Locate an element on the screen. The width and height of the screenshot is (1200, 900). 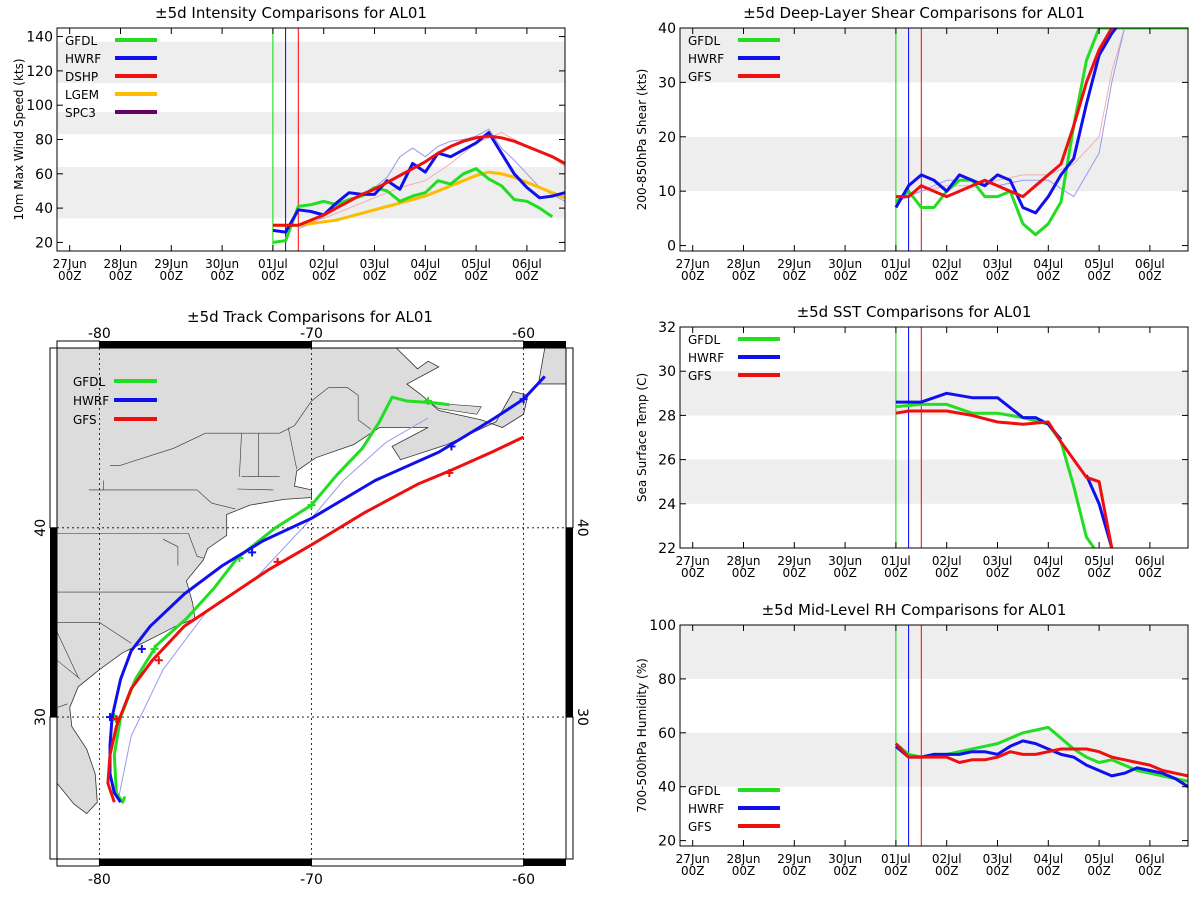
x-tick-label: 03Jul is located at coordinates (998, 264).